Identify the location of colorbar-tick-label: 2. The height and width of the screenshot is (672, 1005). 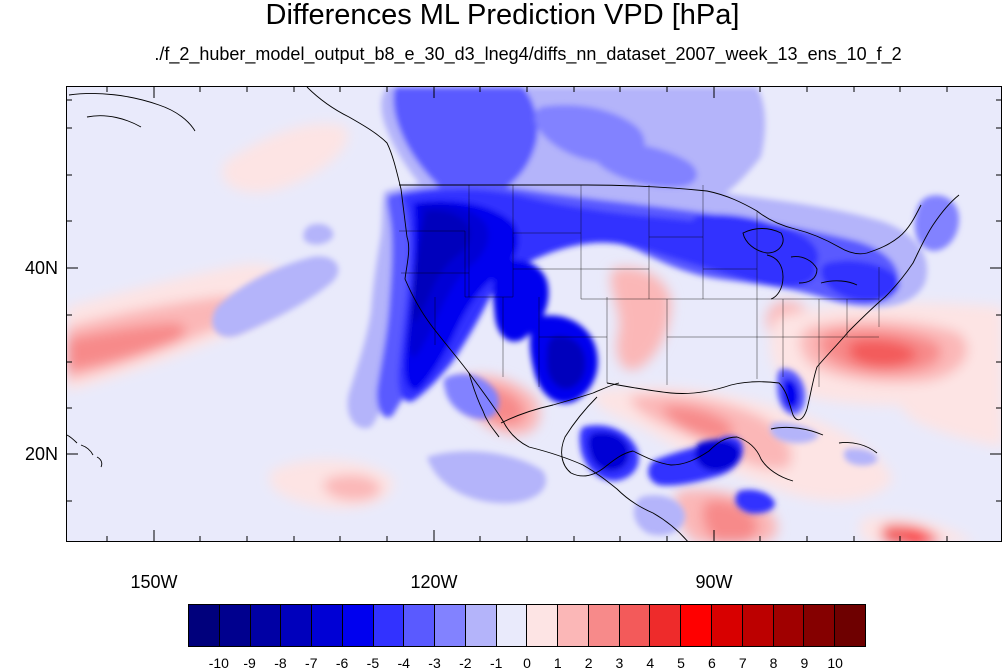
(588, 663).